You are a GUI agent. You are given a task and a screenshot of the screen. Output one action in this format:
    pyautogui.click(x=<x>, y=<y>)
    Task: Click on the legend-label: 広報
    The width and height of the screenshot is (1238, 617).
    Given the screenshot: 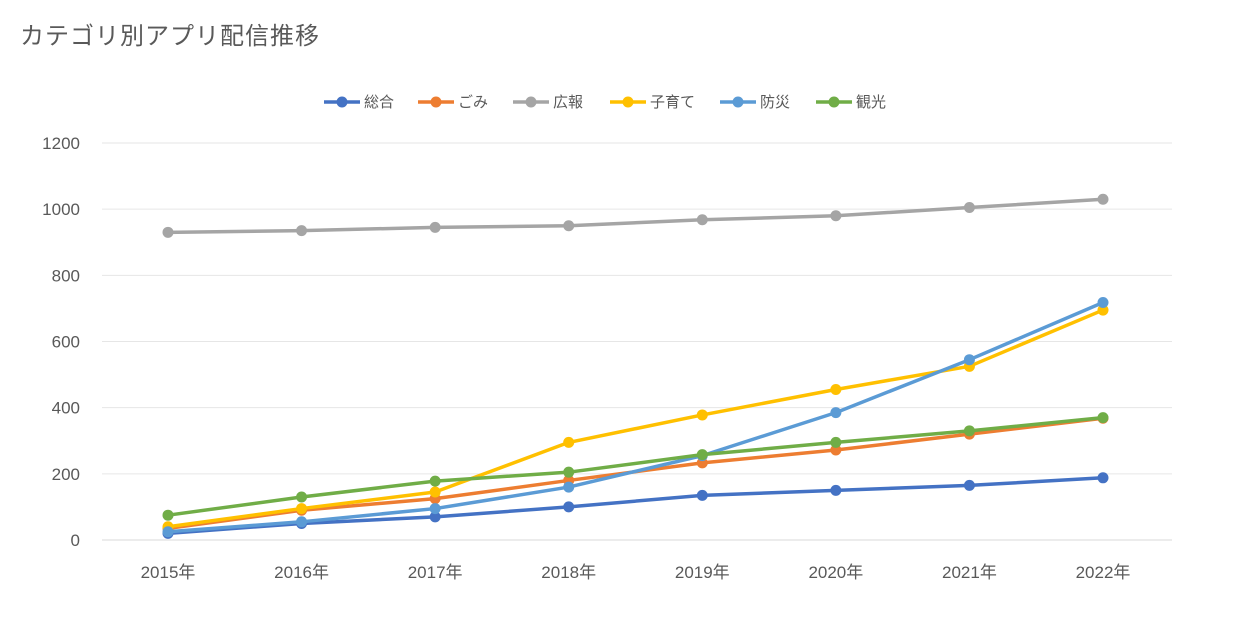 What is the action you would take?
    pyautogui.click(x=568, y=102)
    